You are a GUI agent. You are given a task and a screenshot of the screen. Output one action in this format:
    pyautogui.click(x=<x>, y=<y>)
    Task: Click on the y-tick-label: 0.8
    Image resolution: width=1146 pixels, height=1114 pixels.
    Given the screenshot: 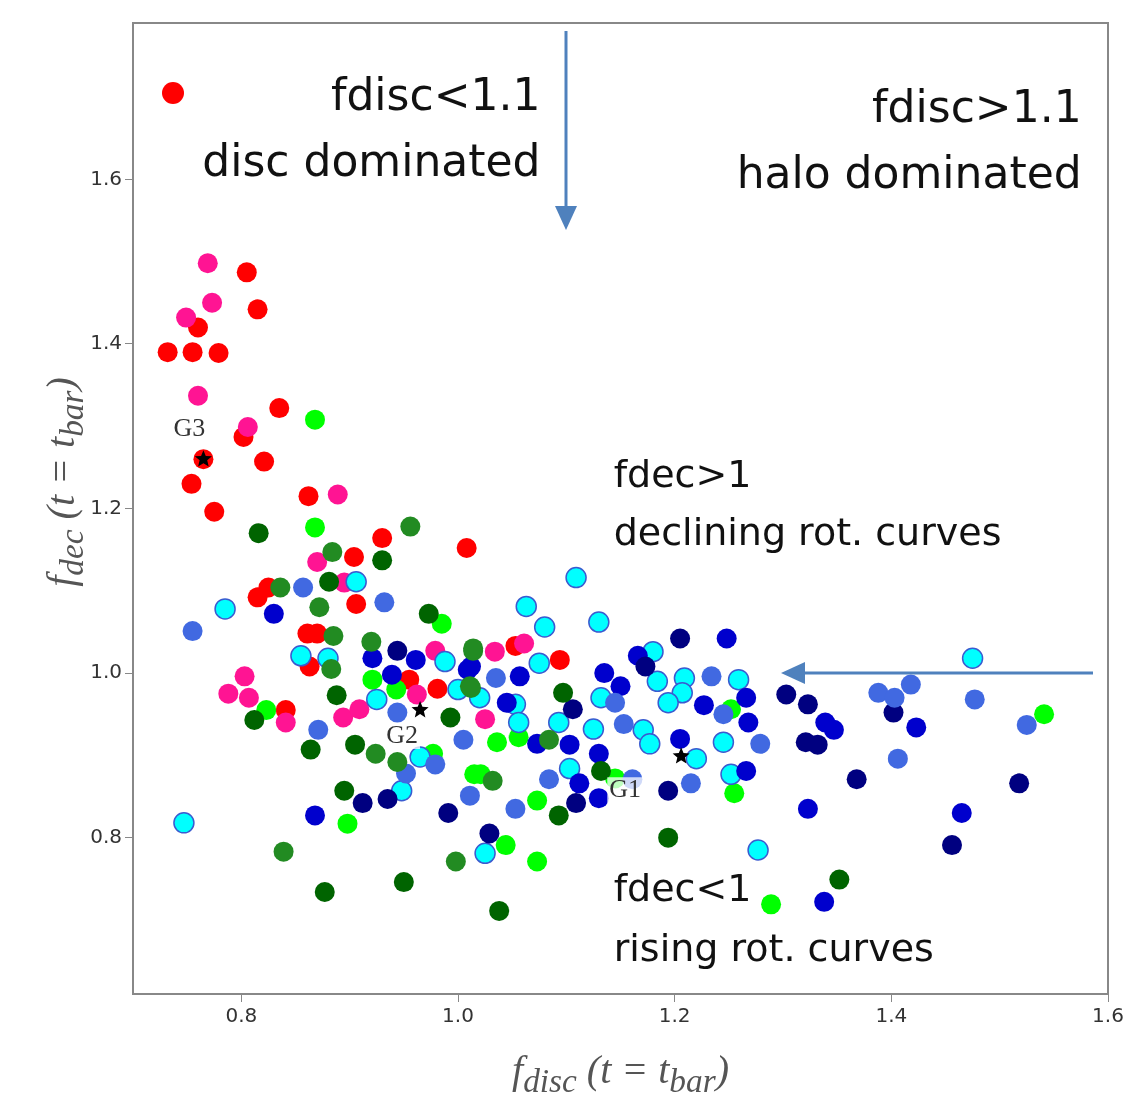 What is the action you would take?
    pyautogui.click(x=106, y=835)
    